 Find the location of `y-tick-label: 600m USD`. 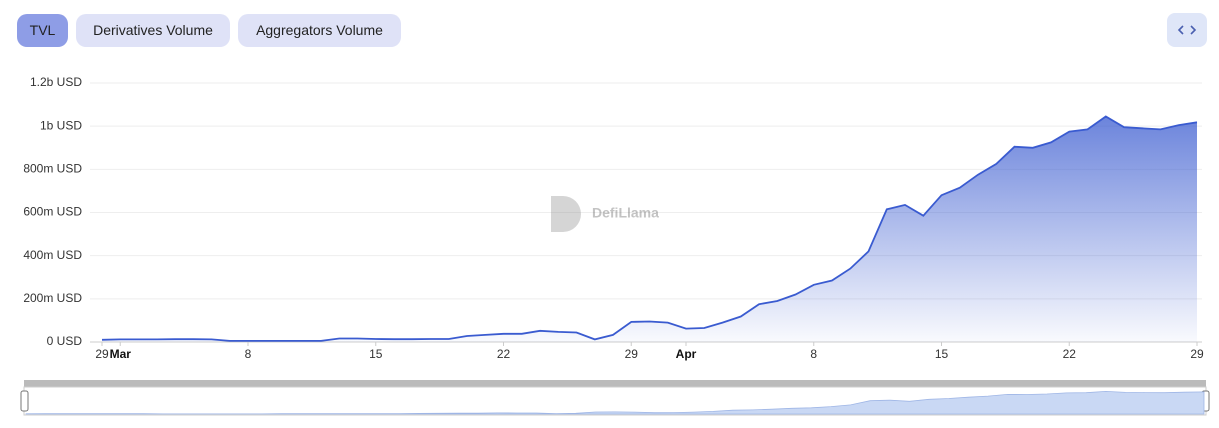

y-tick-label: 600m USD is located at coordinates (52, 212).